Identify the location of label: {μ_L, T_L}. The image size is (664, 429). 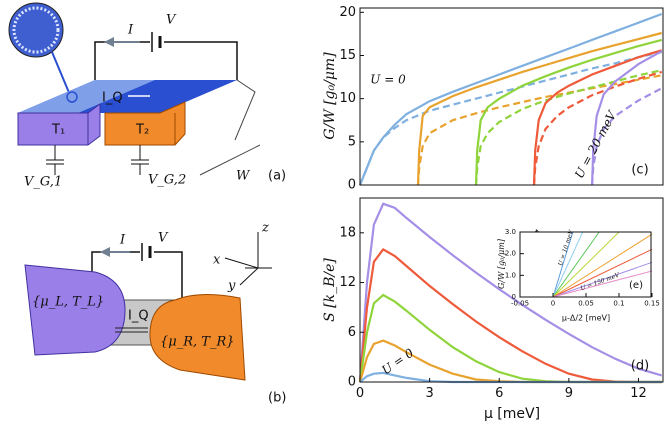
(68, 302).